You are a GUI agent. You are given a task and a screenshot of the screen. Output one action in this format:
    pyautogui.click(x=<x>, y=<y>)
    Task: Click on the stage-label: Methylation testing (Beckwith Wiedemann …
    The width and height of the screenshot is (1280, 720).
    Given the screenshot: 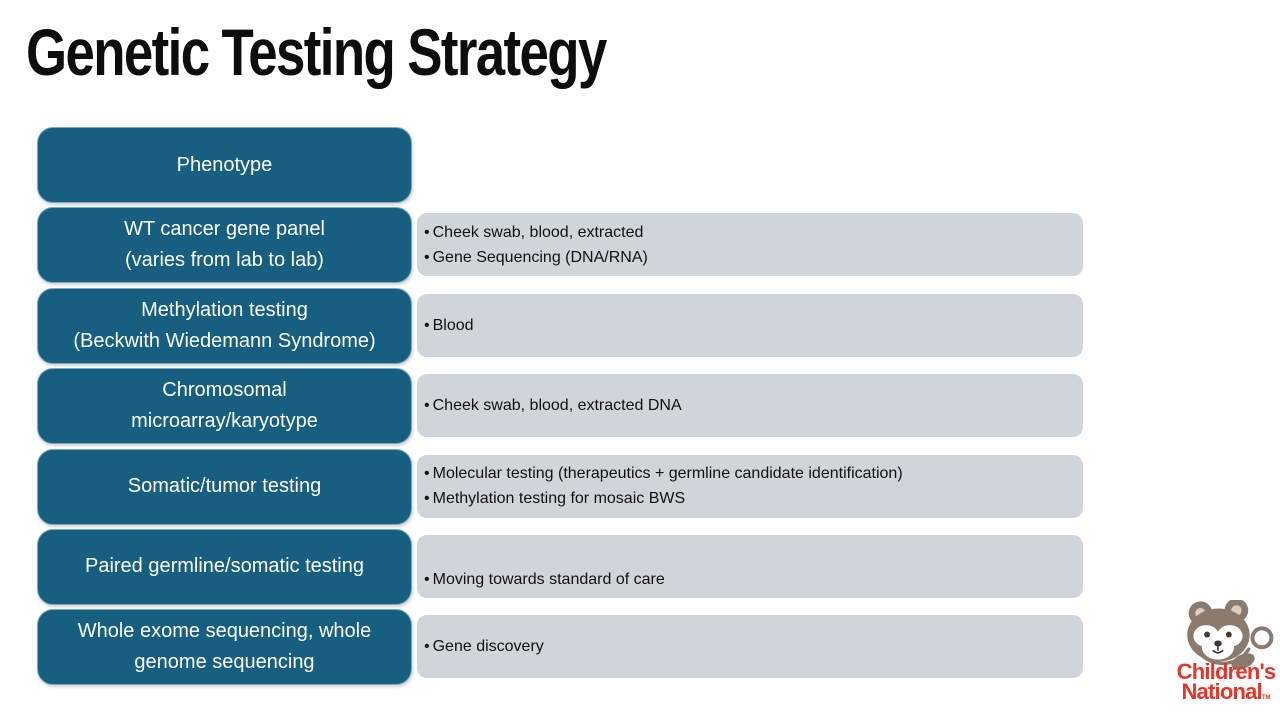 What is the action you would take?
    pyautogui.click(x=224, y=325)
    